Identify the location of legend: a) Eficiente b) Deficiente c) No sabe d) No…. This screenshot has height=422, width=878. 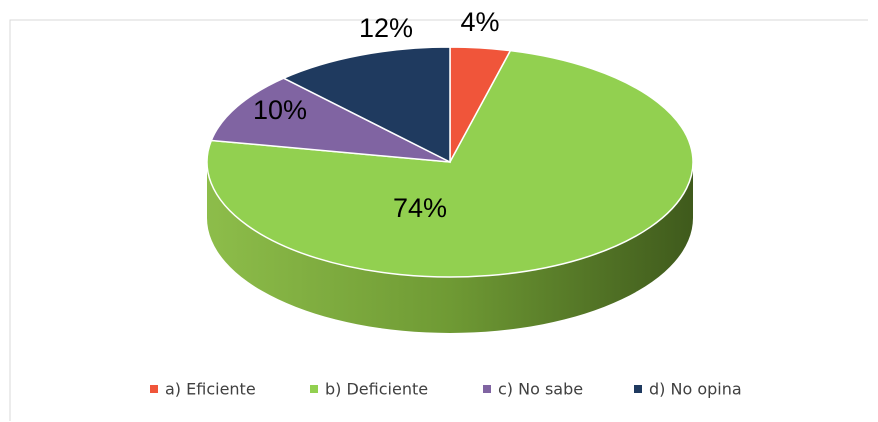
(446, 389).